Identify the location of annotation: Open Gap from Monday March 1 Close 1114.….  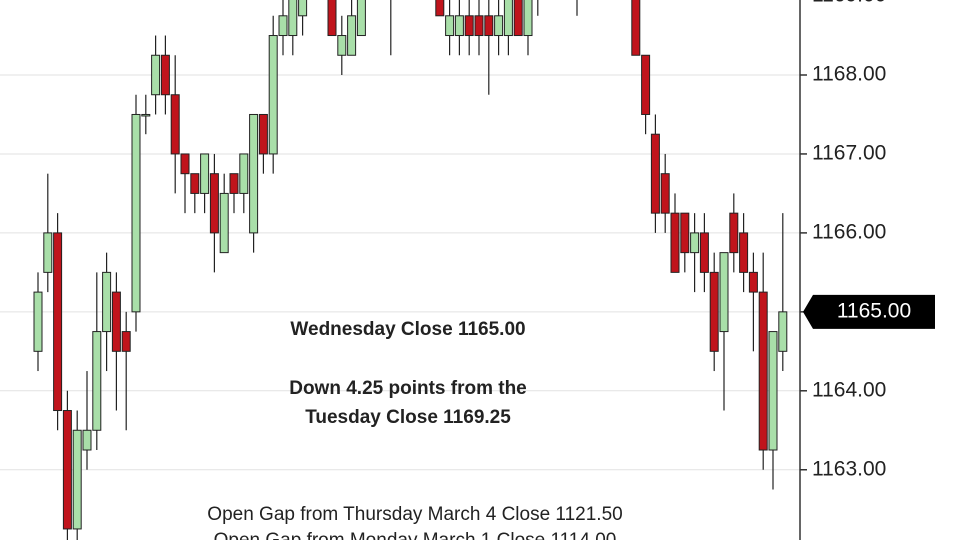
(415, 535).